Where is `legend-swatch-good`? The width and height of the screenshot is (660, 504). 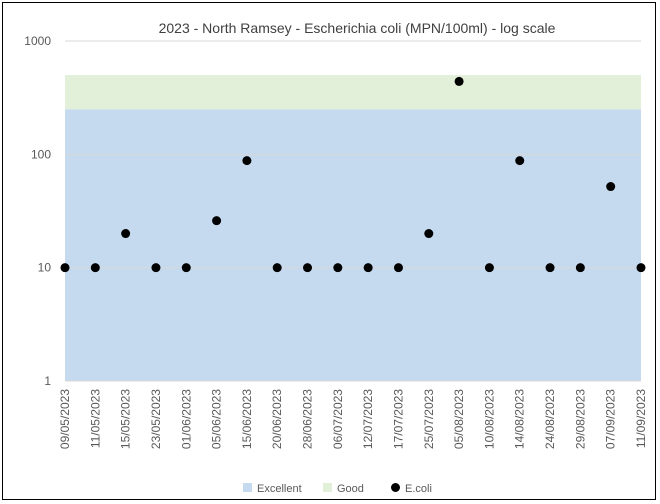
legend-swatch-good is located at coordinates (327, 487).